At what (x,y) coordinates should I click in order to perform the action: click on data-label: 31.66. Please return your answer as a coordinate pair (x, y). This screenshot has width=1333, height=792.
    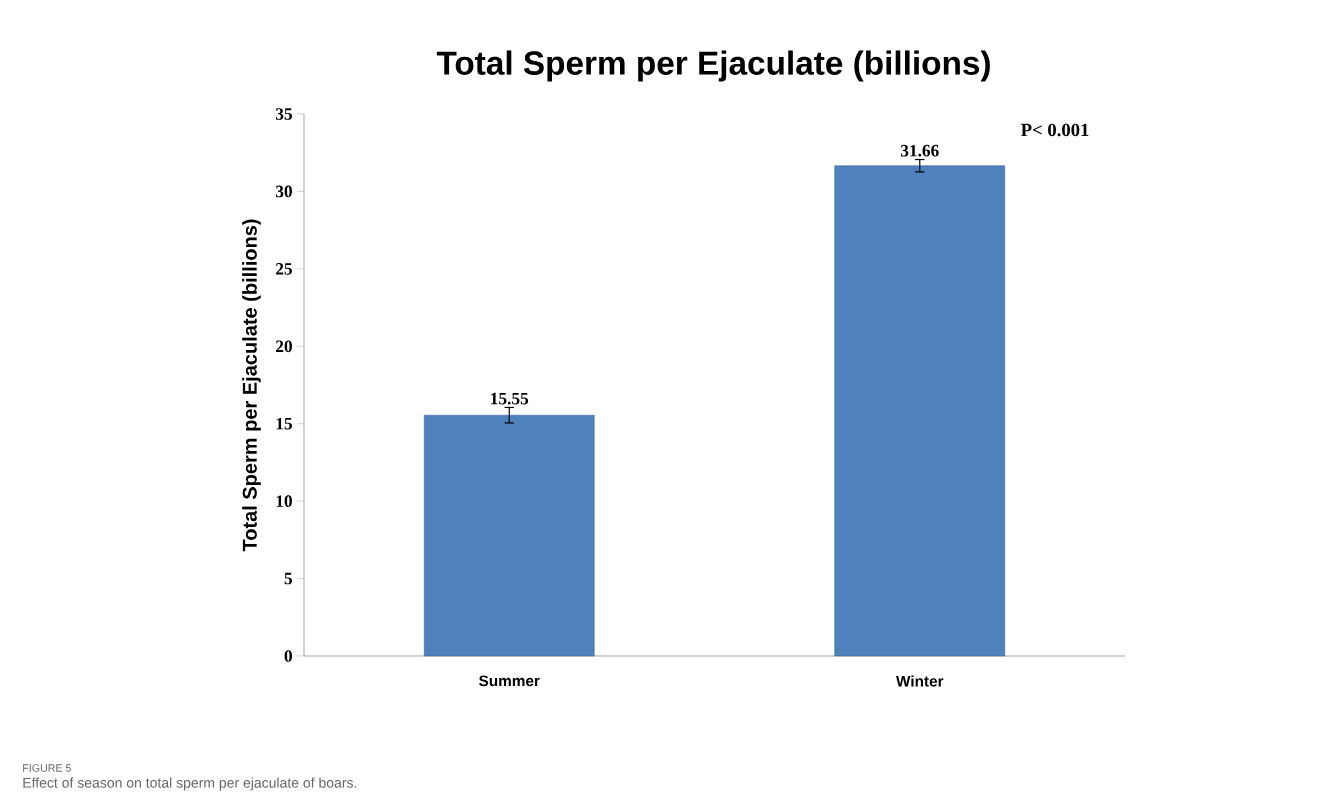
    Looking at the image, I should click on (919, 150).